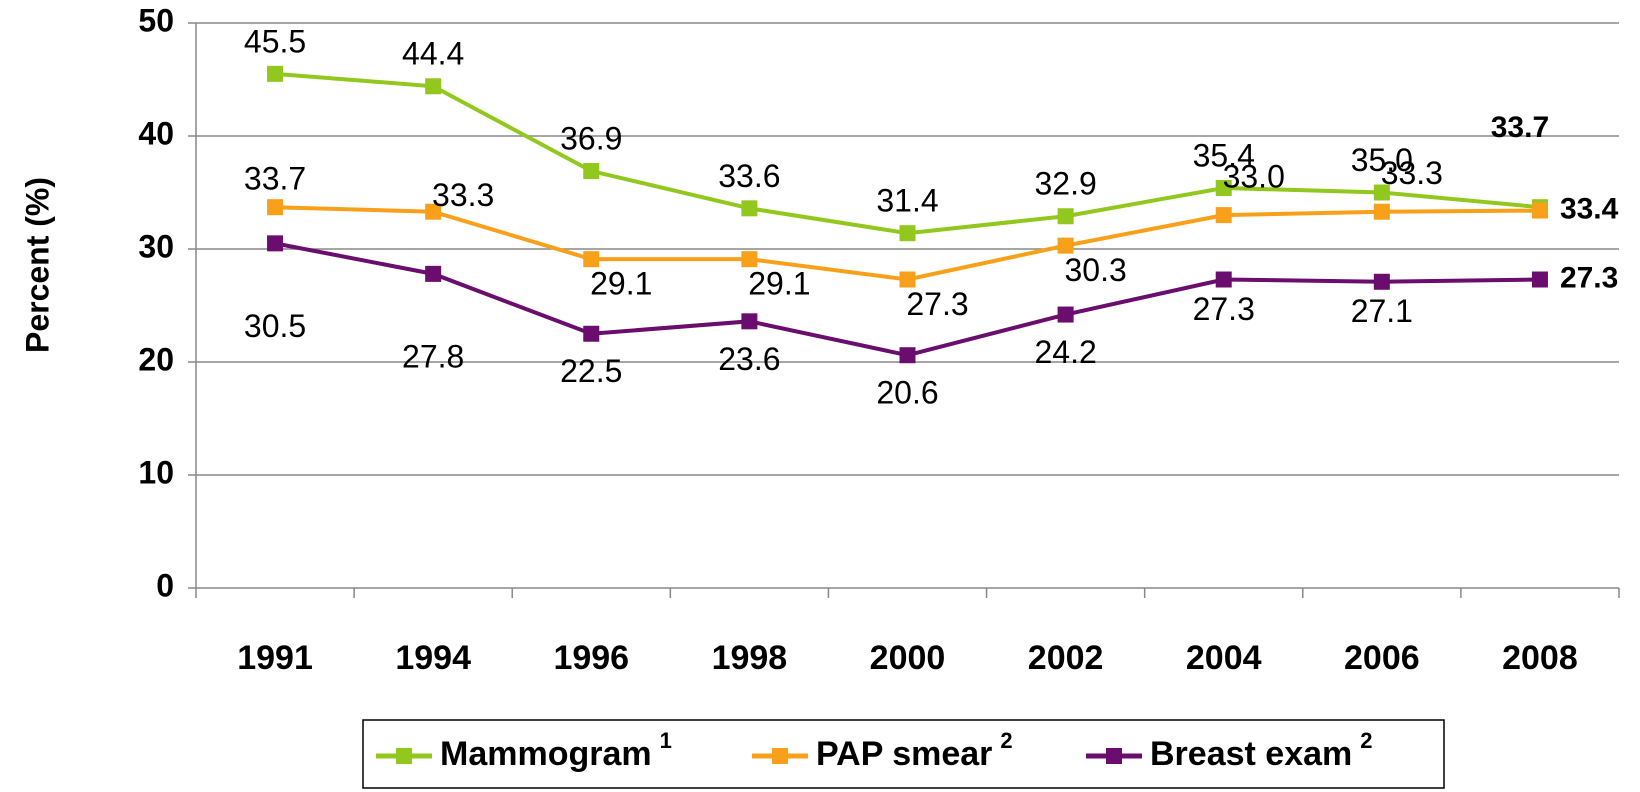  Describe the element at coordinates (1540, 658) in the screenshot. I see `x-tick-label: 2008` at that location.